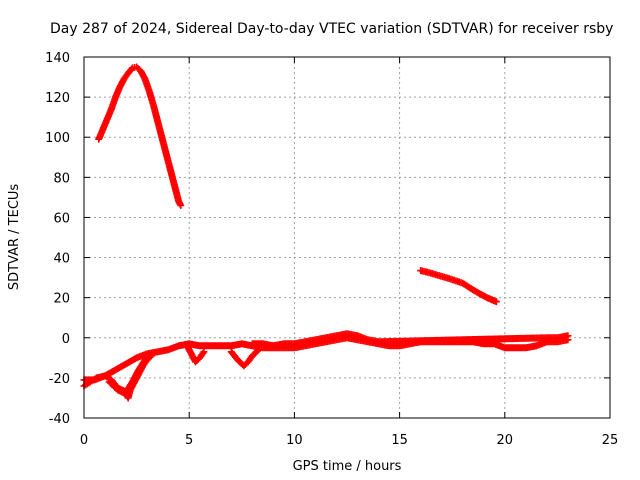  What do you see at coordinates (57, 138) in the screenshot?
I see `y-tick-label: 100` at bounding box center [57, 138].